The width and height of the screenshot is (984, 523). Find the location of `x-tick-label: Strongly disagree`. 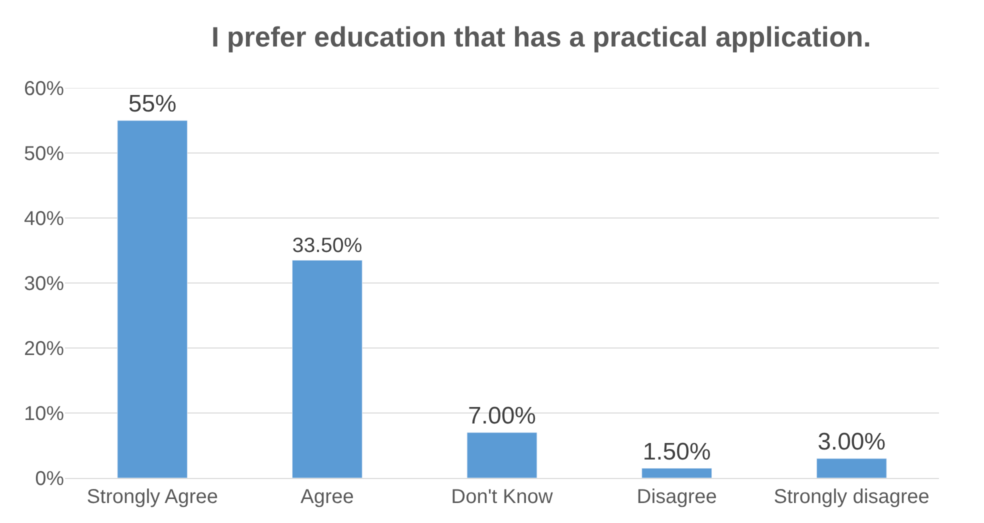

x-tick-label: Strongly disagree is located at coordinates (852, 497).